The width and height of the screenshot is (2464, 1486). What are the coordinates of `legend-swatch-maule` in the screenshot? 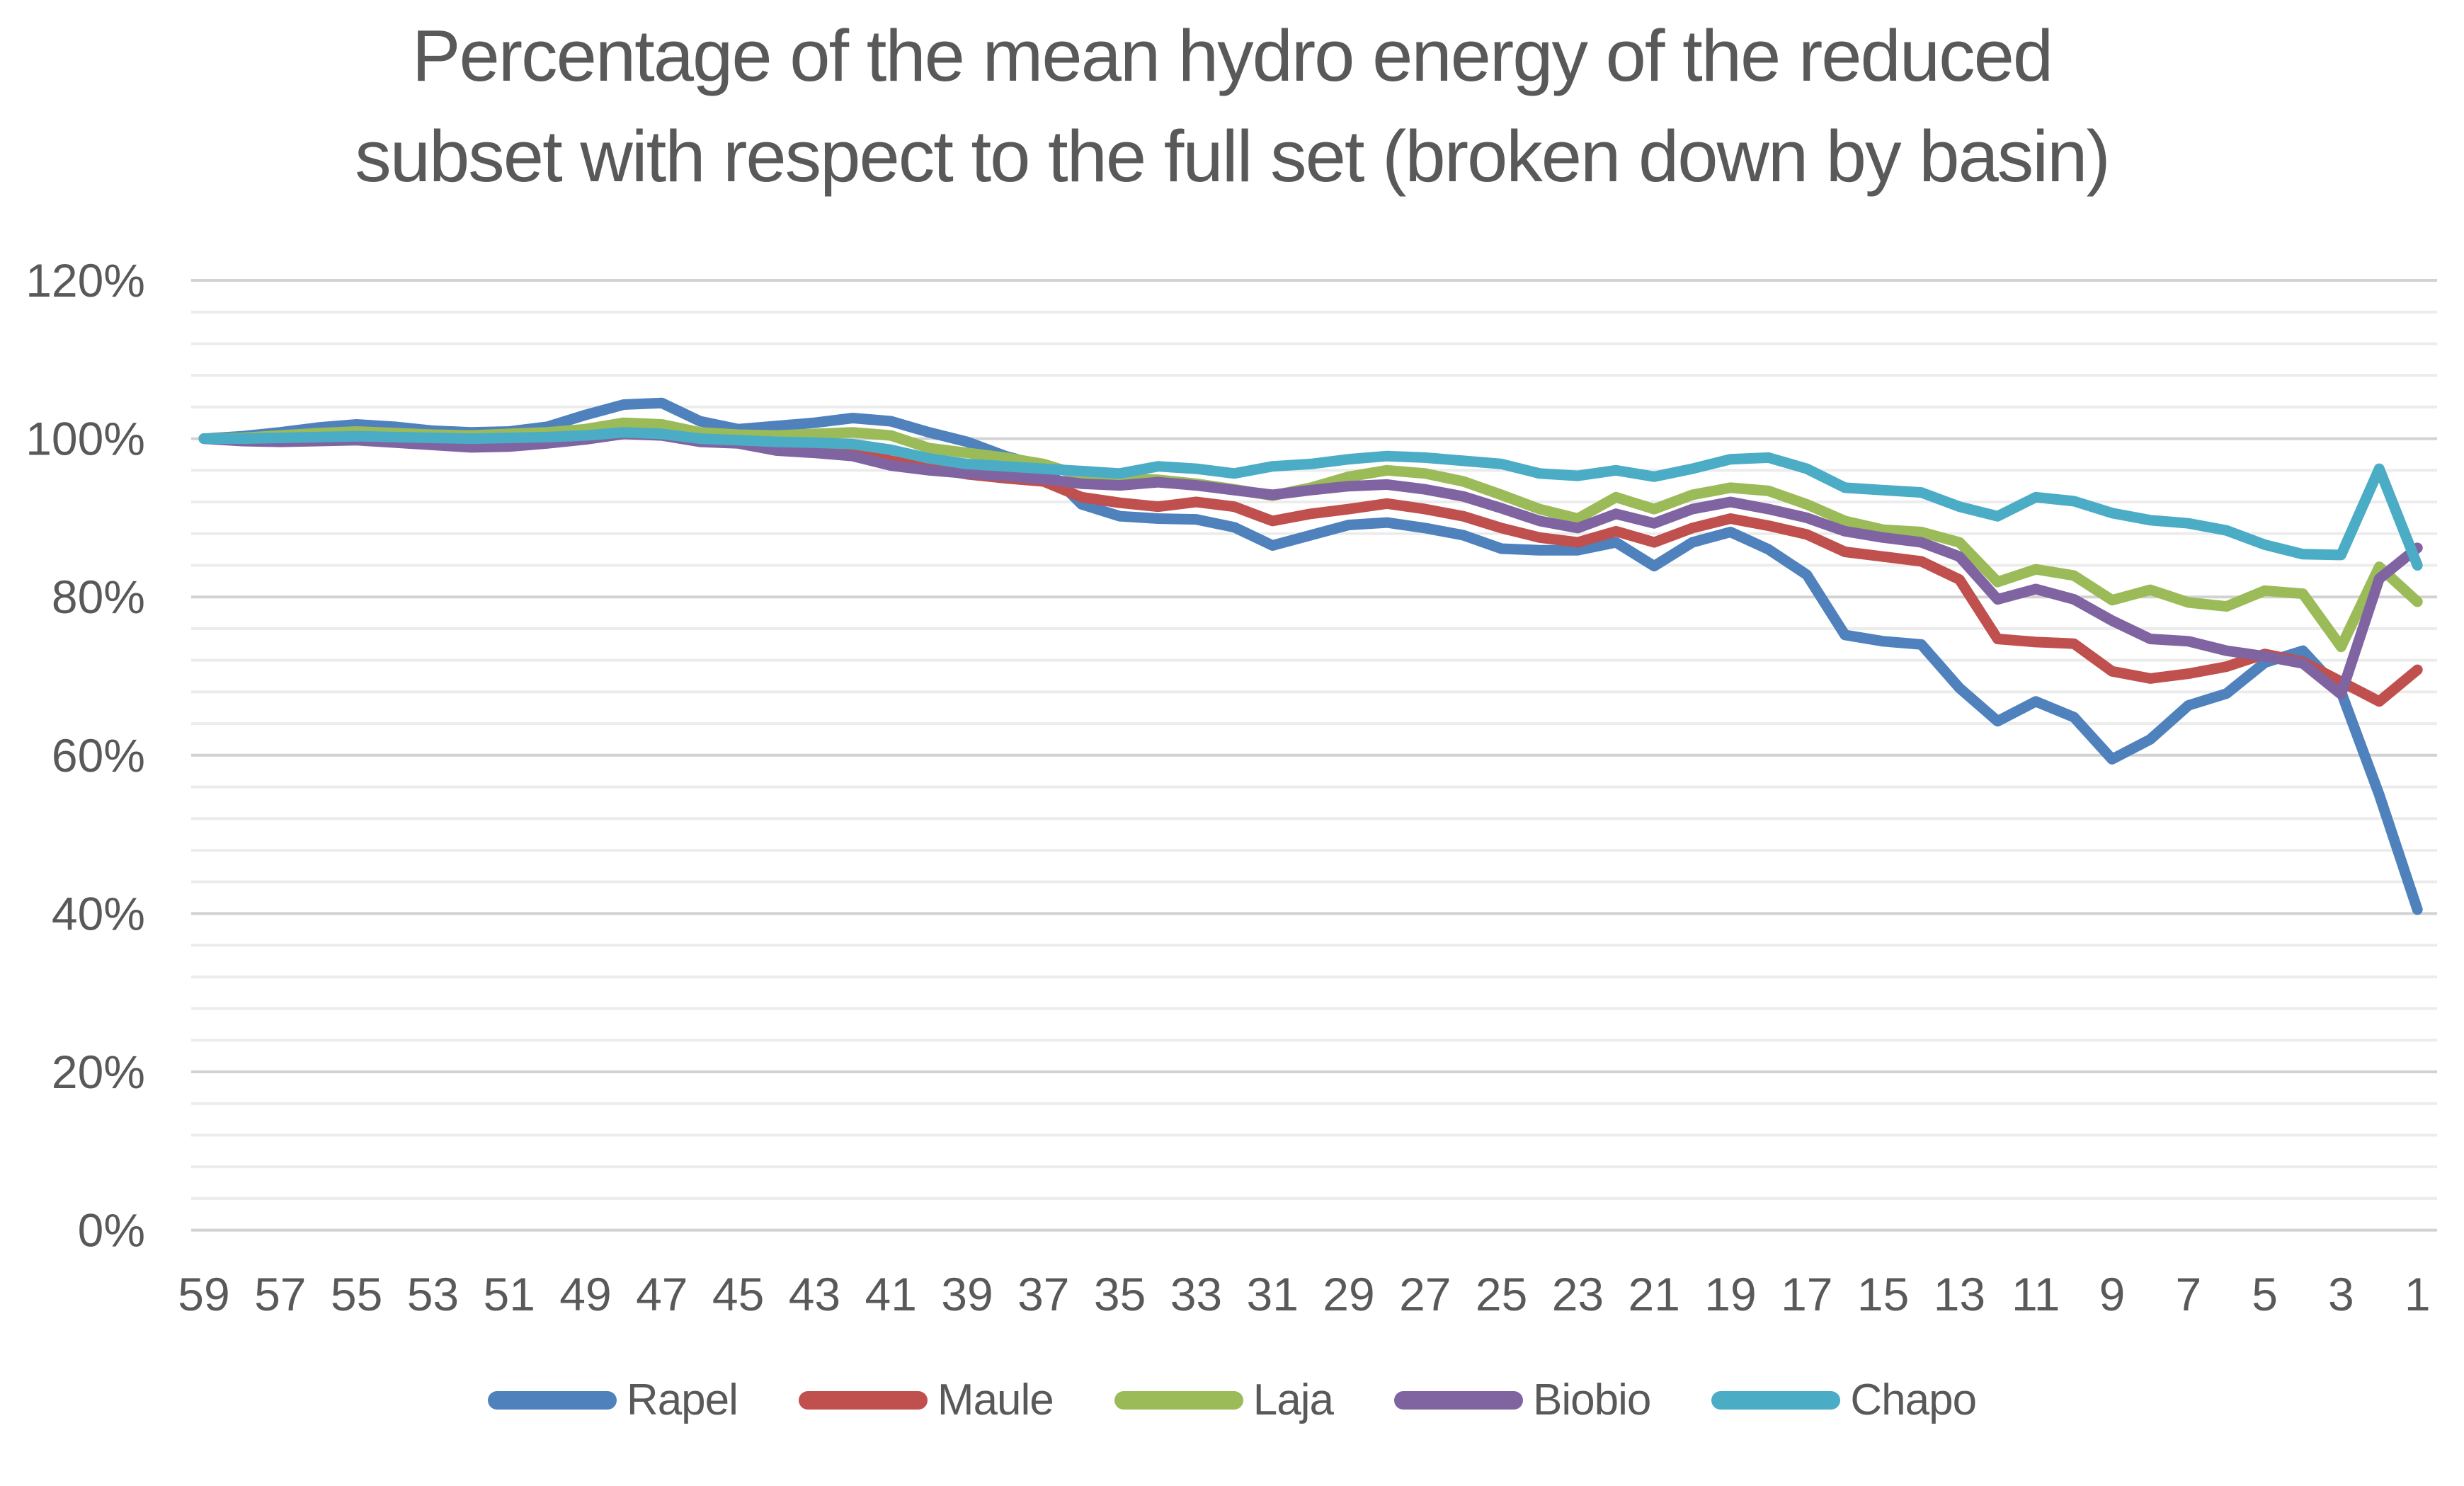 It's located at (863, 1400).